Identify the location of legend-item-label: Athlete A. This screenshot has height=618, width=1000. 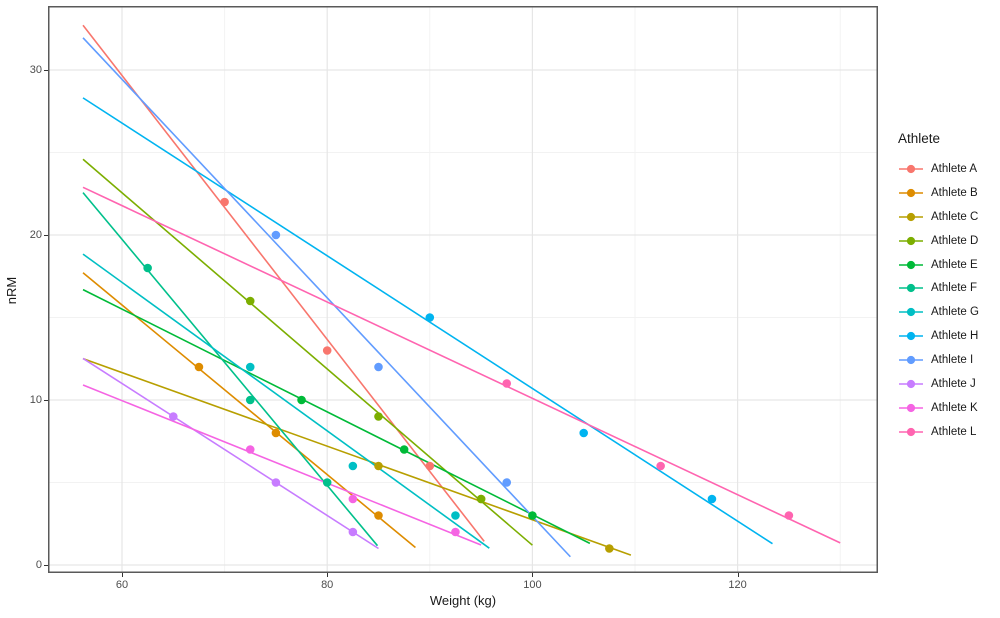
(954, 168).